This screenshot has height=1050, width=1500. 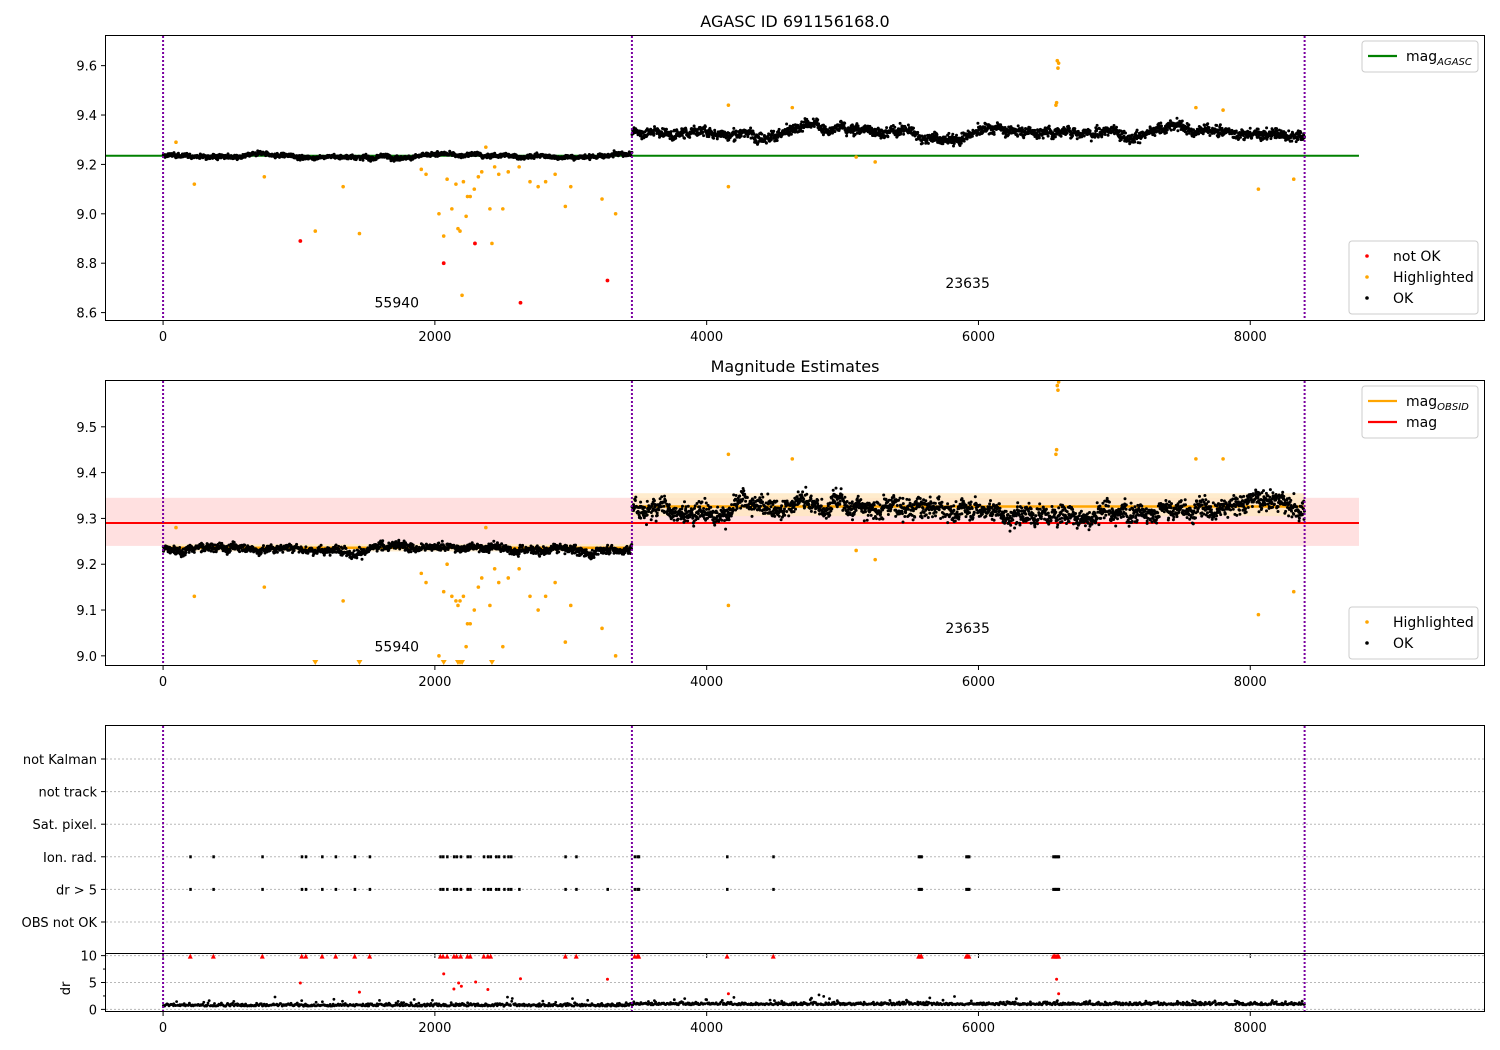 I want to click on x-tick-label: 2000, so click(x=434, y=337).